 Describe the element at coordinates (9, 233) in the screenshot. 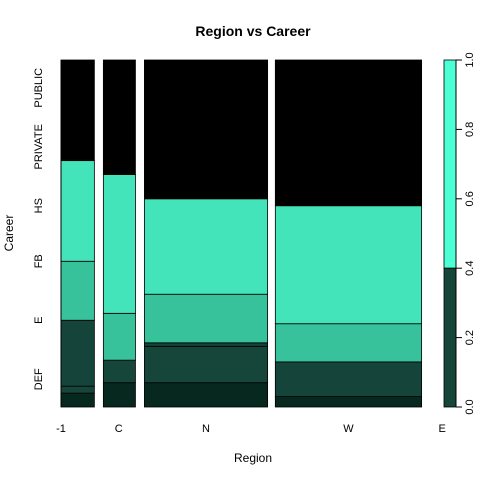

I see `y-axis-title: Career` at that location.